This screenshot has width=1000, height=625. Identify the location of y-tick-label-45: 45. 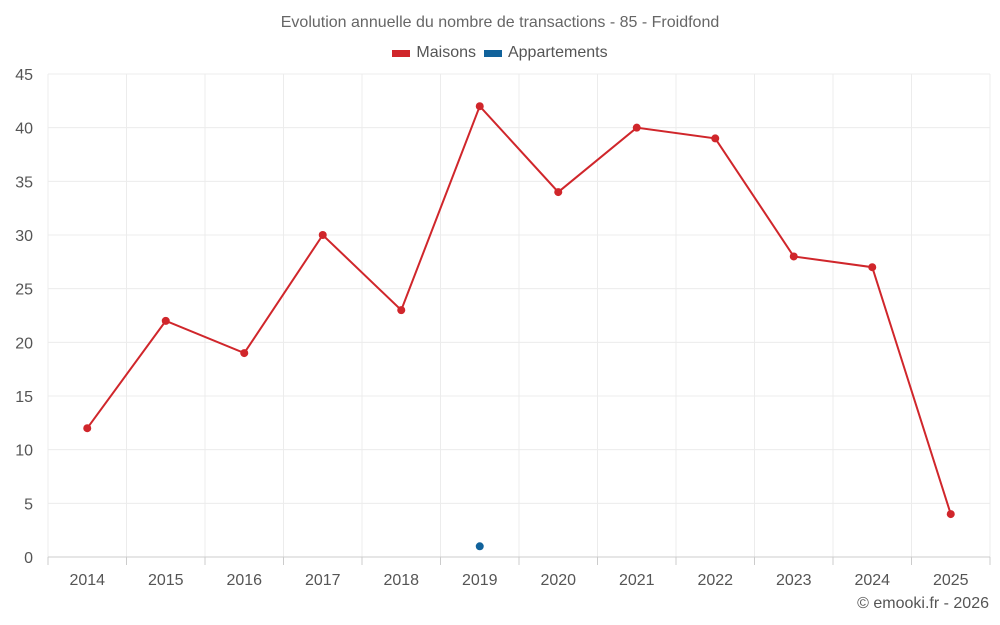
(24, 75).